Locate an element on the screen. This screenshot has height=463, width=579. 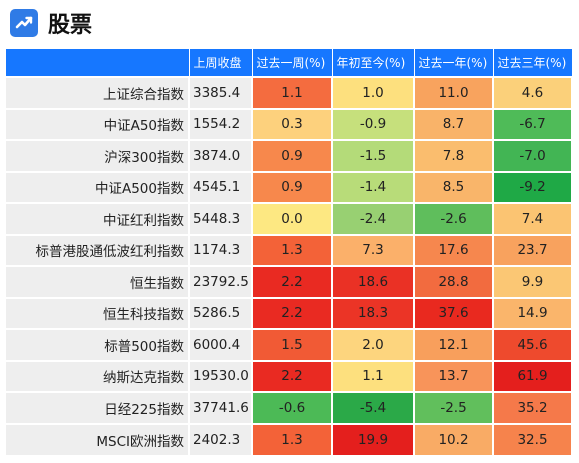
page-header: 股票 is located at coordinates (51, 23).